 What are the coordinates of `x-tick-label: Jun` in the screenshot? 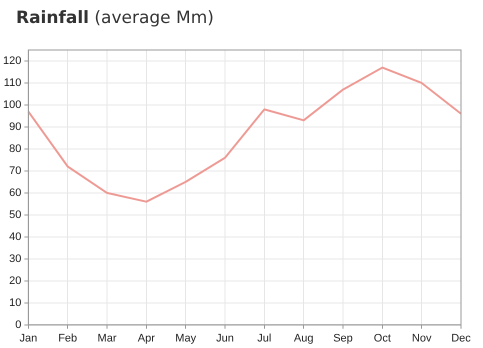 It's located at (225, 338).